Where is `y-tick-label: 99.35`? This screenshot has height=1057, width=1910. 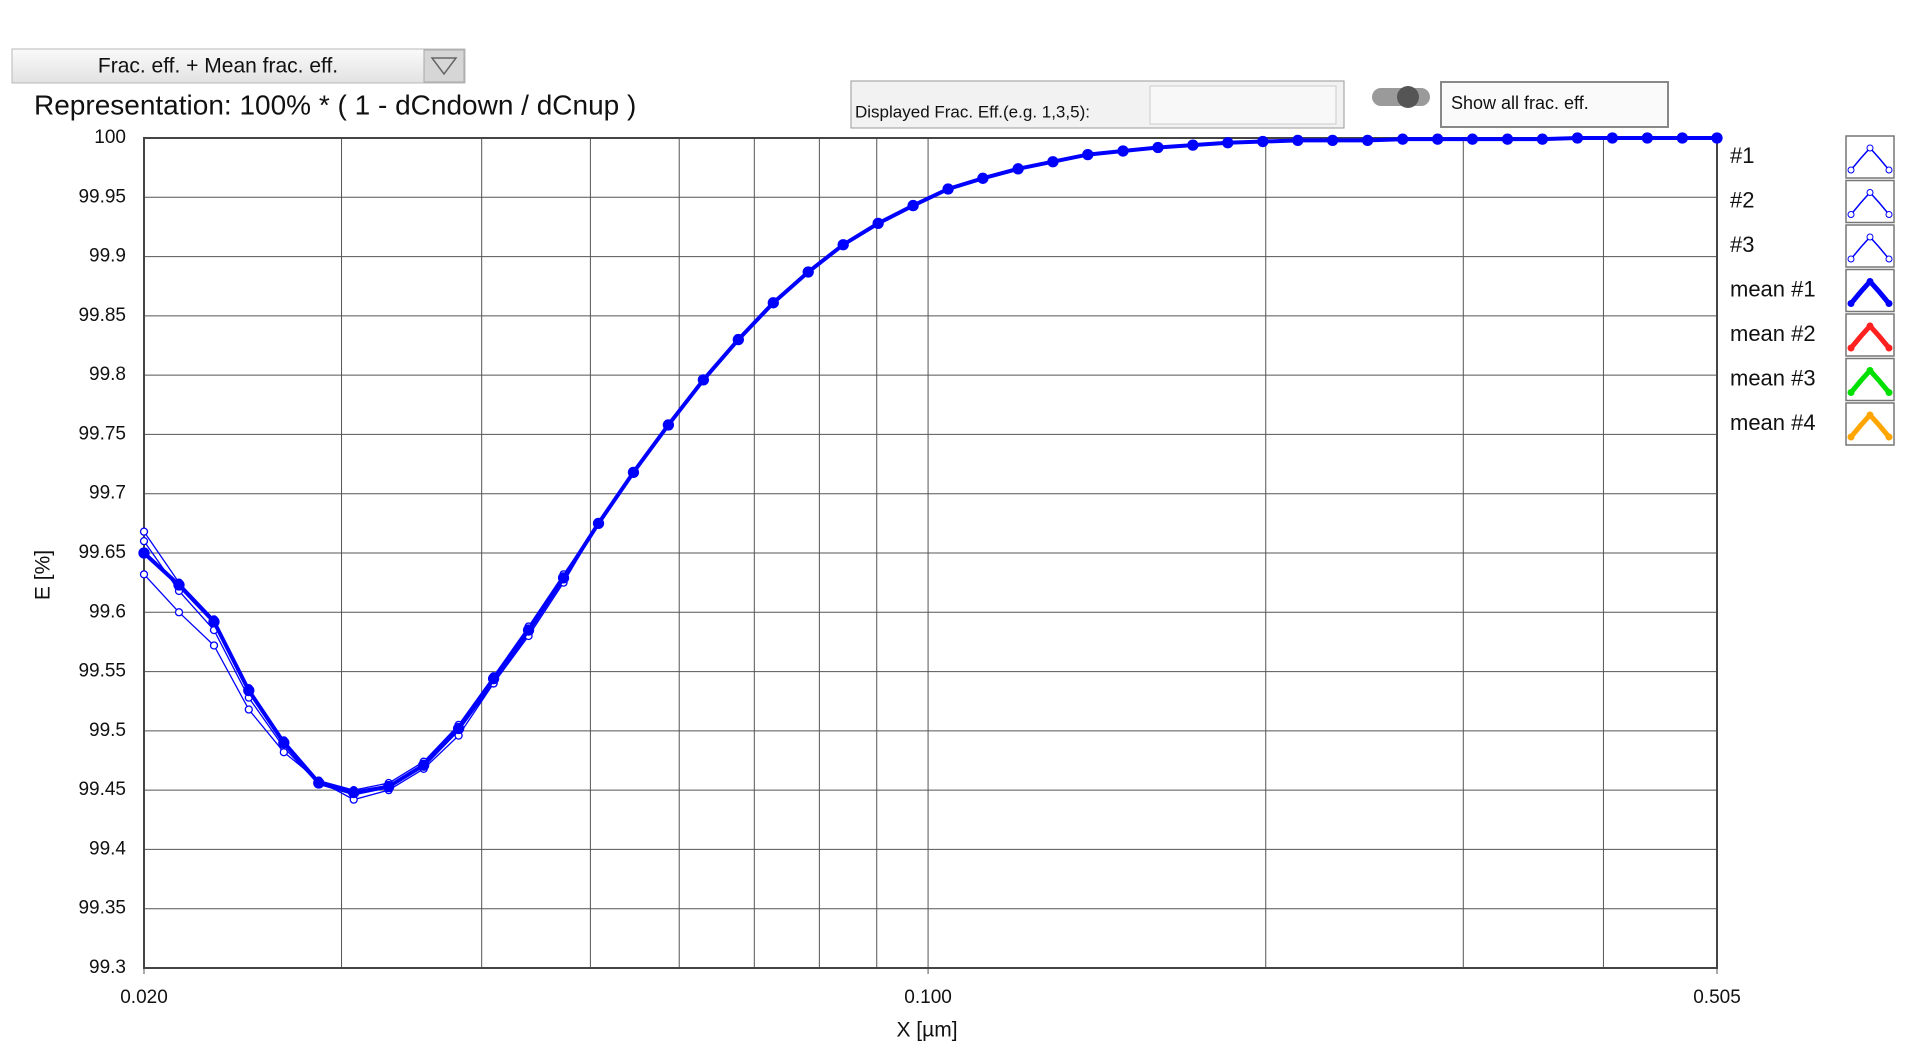 y-tick-label: 99.35 is located at coordinates (102, 908).